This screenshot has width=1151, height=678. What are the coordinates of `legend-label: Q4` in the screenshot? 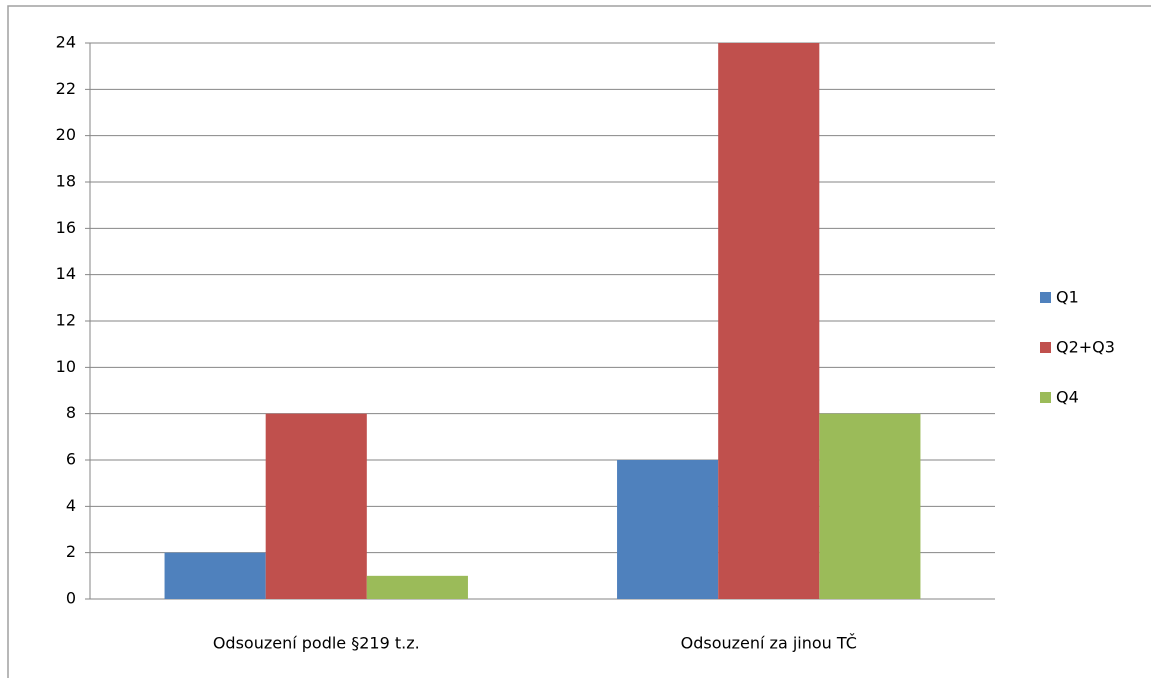 It's located at (1067, 397).